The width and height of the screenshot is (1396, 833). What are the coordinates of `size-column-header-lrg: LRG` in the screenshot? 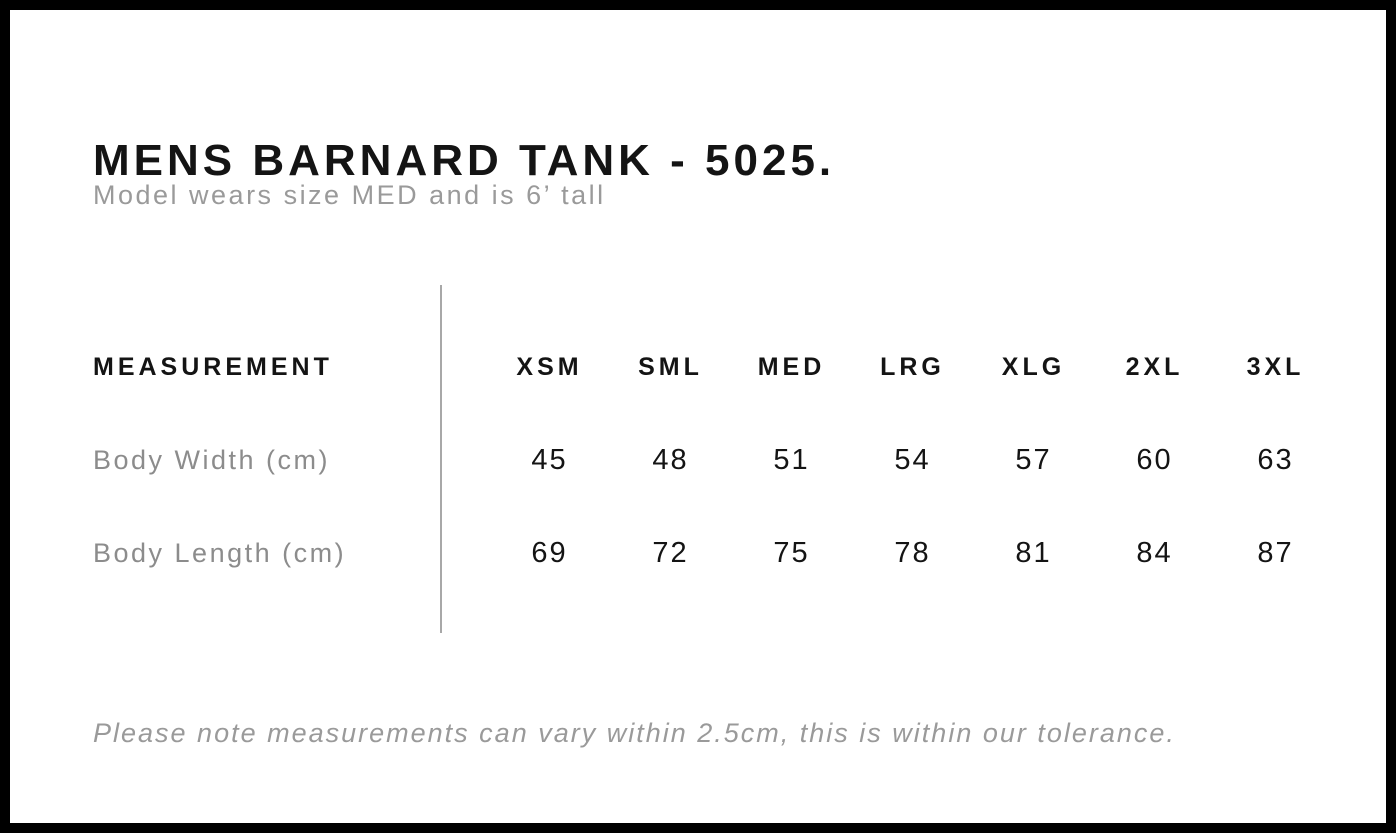 It's located at (912, 367).